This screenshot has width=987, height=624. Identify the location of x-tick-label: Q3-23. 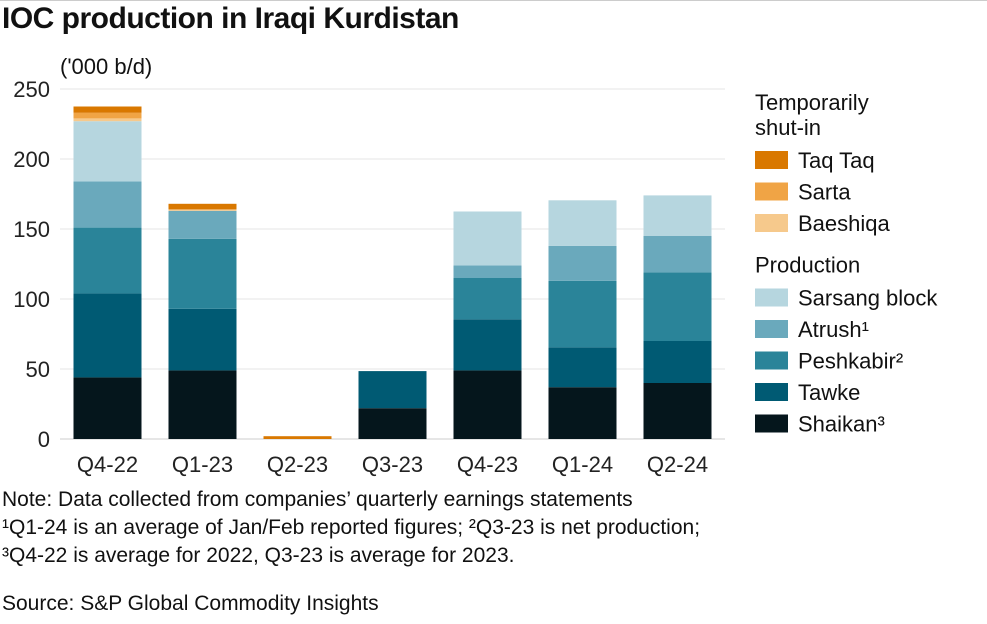
(392, 464).